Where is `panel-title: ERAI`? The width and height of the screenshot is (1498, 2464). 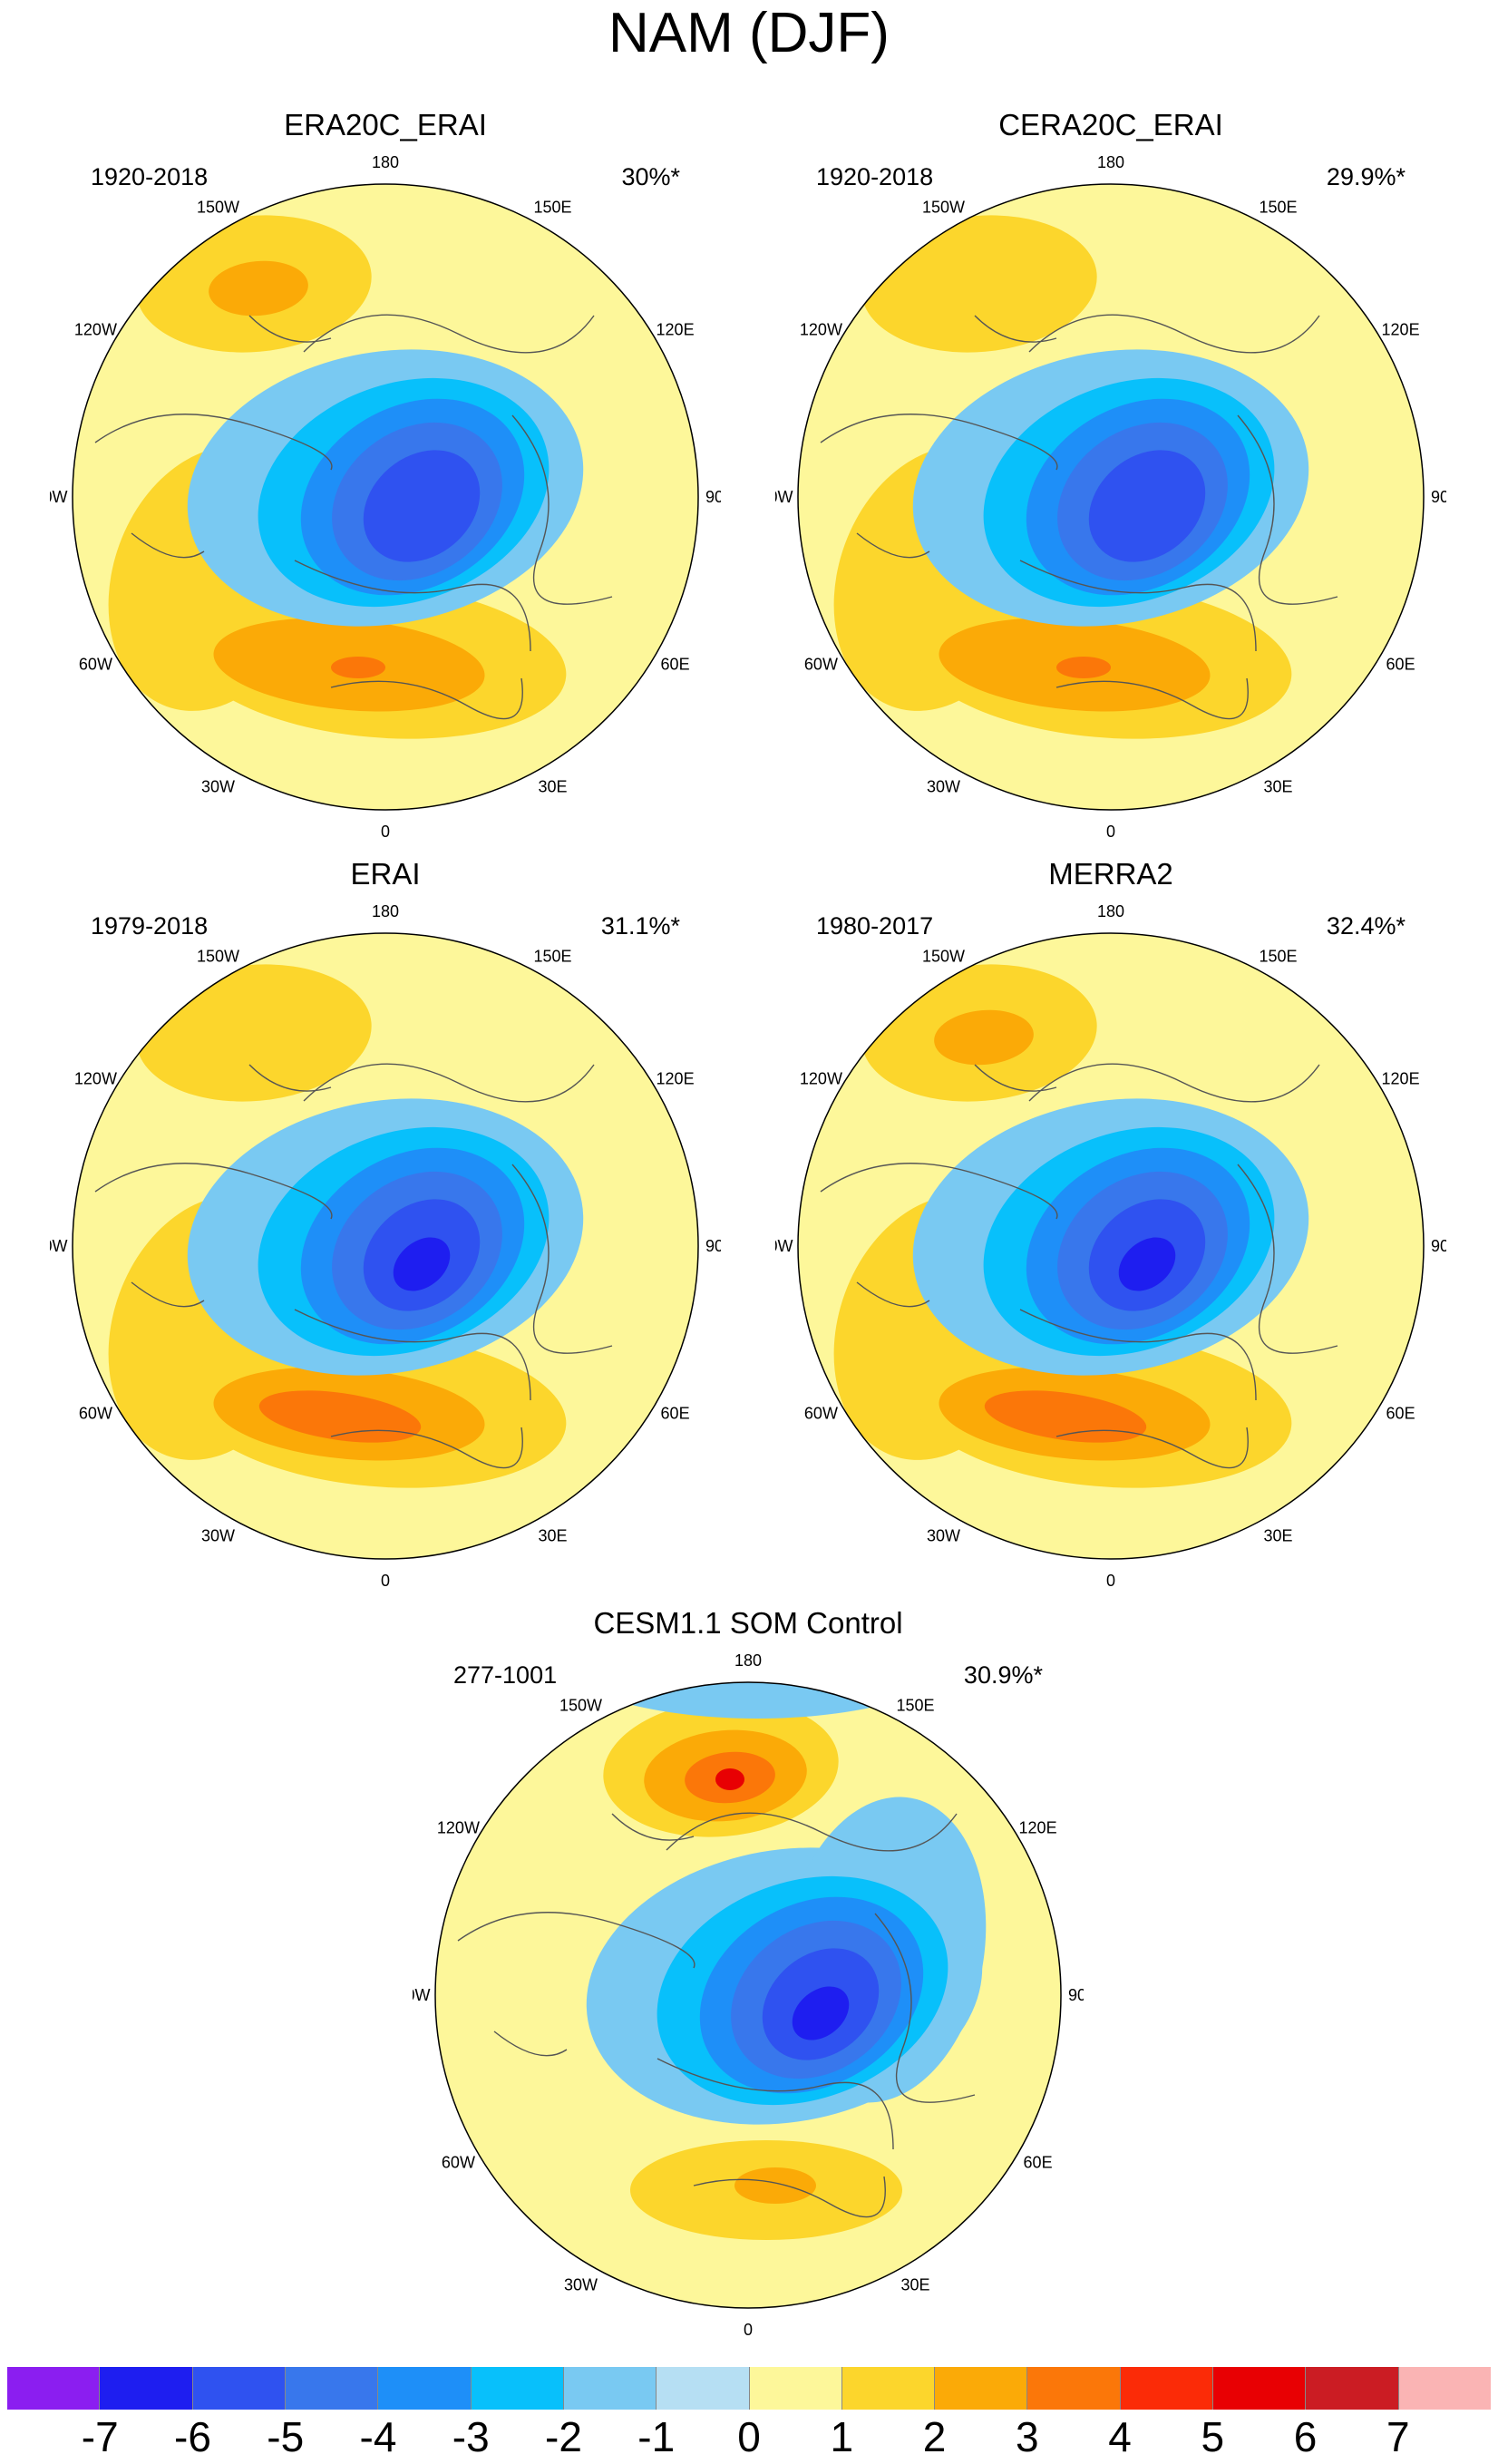
panel-title: ERAI is located at coordinates (385, 874).